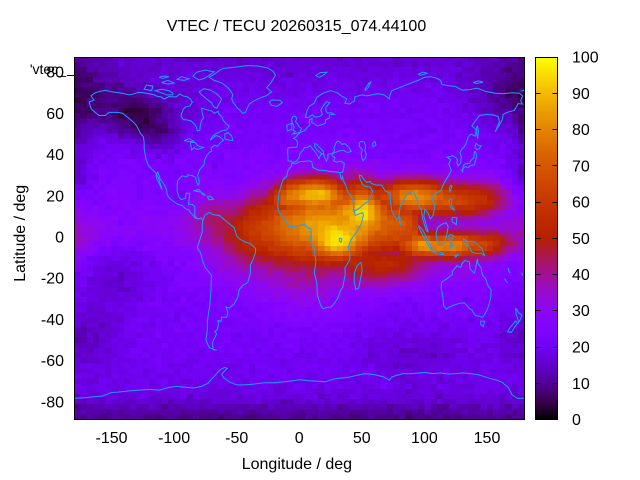  I want to click on svg-text: 150, so click(487, 438).